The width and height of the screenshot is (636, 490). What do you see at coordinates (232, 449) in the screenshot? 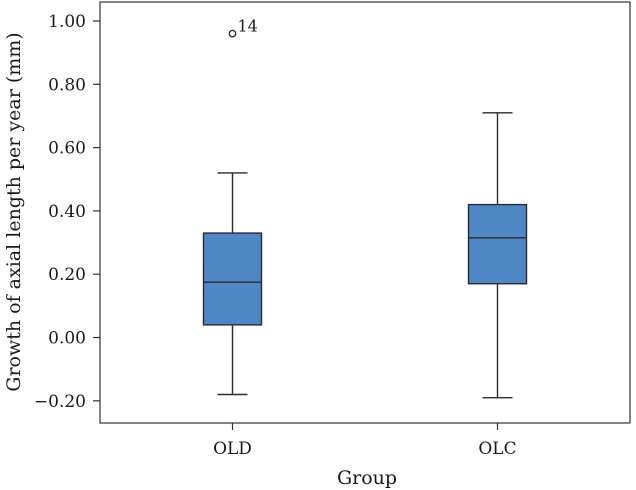
I see `x-tick-label: OLD` at bounding box center [232, 449].